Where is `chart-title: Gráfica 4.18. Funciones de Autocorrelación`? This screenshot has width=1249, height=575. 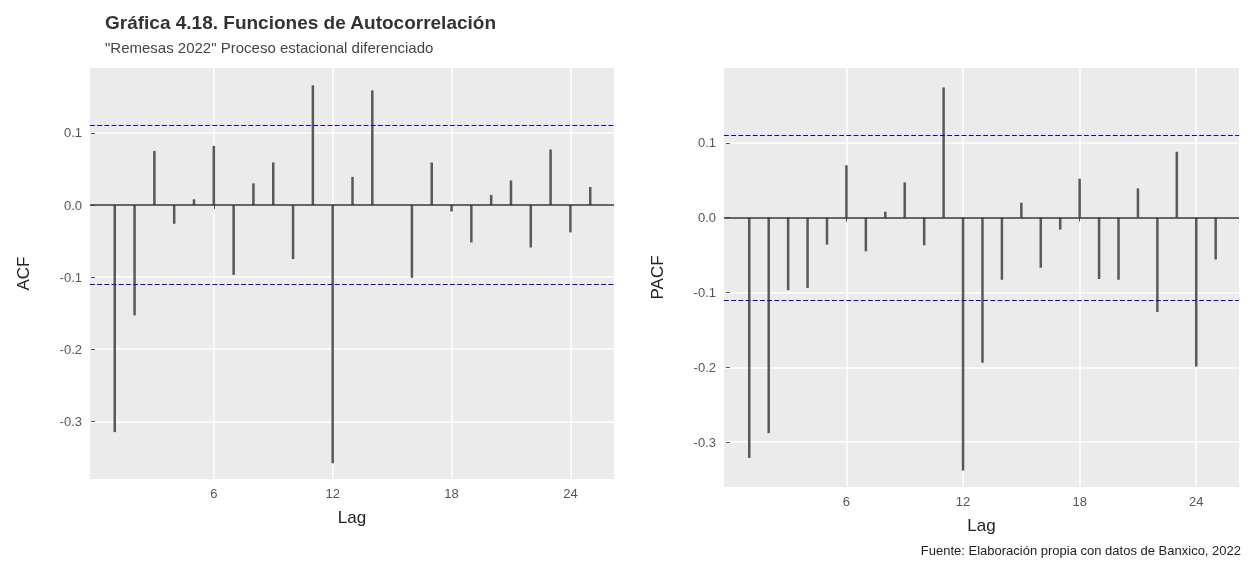 chart-title: Gráfica 4.18. Funciones de Autocorrelación is located at coordinates (301, 22).